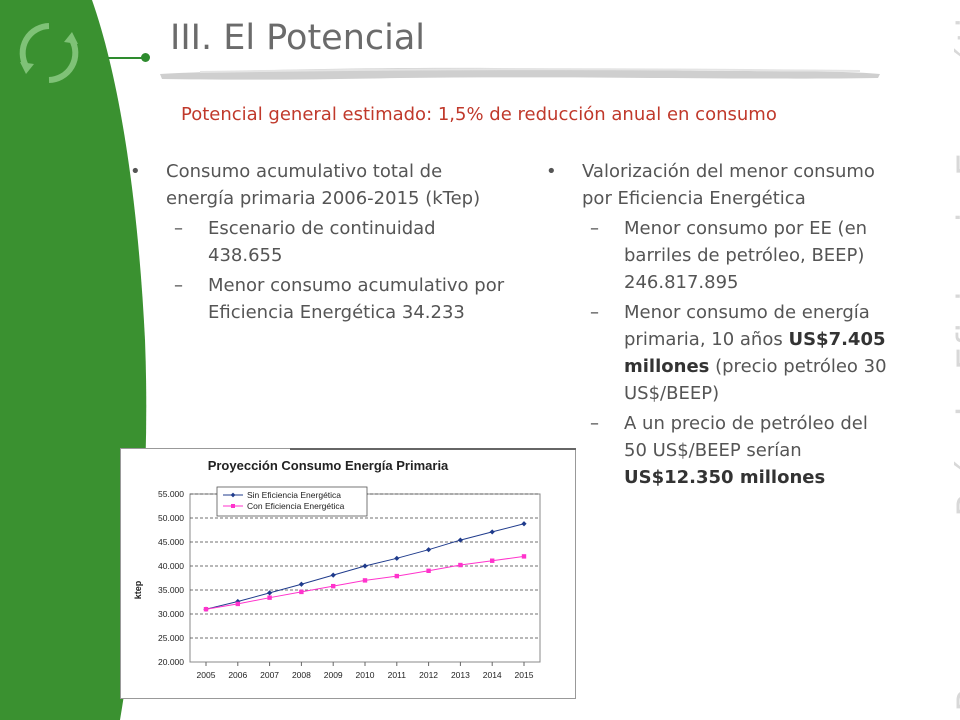 This screenshot has width=960, height=720. I want to click on x-tick-label: 2006, so click(237, 675).